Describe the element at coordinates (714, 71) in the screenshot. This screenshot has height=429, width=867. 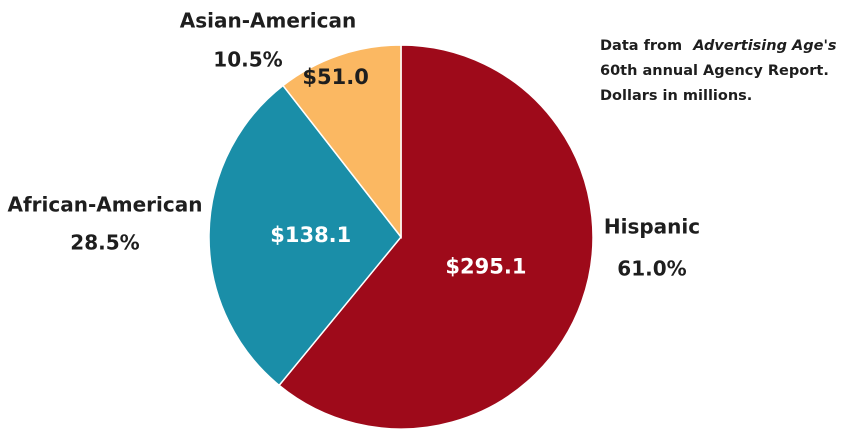
I see `note-line: 60th annual Agency Report.` at that location.